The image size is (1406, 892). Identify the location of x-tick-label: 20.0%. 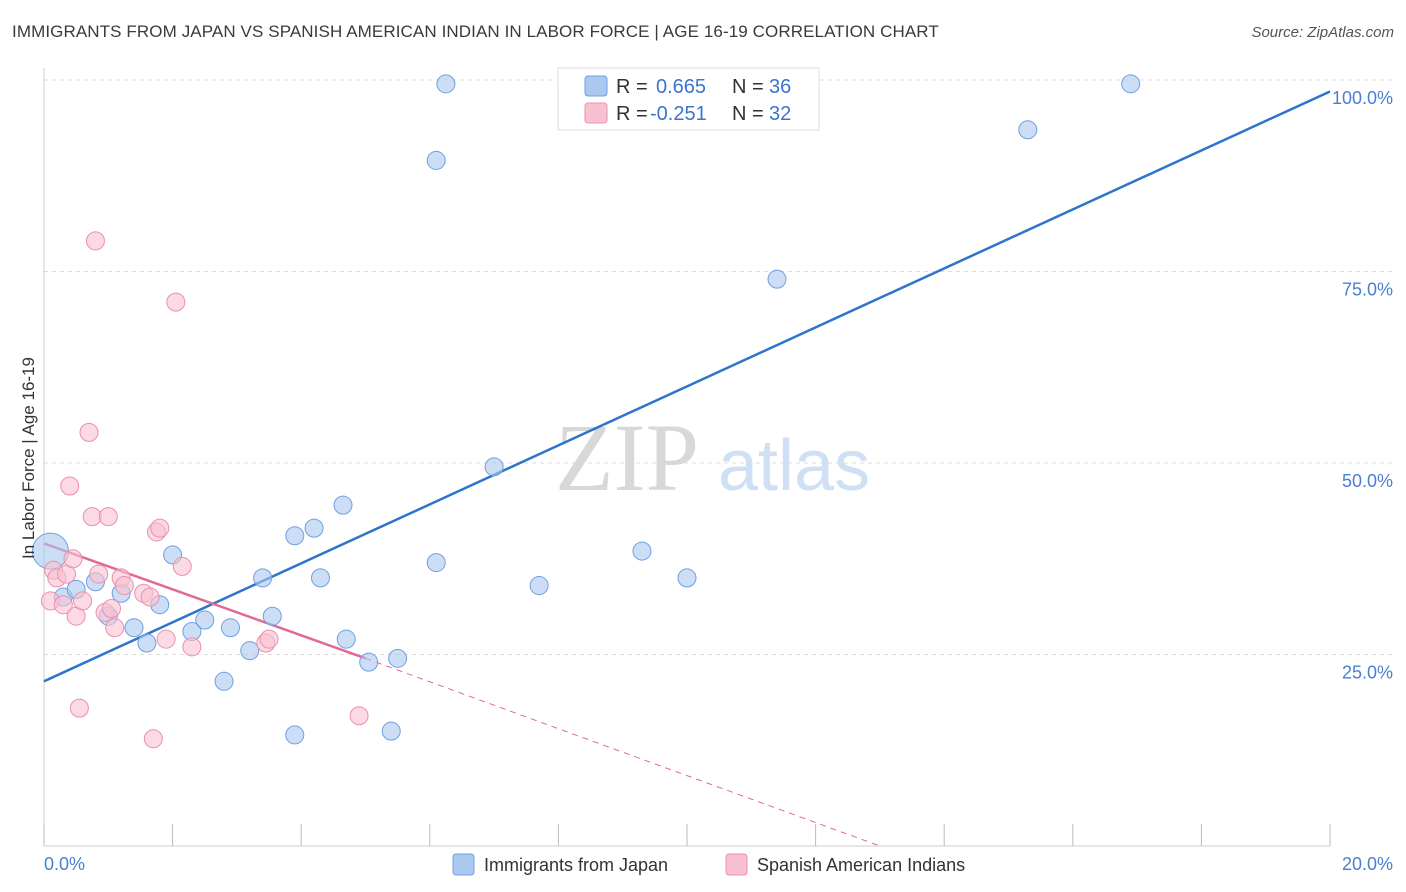
(1367, 864).